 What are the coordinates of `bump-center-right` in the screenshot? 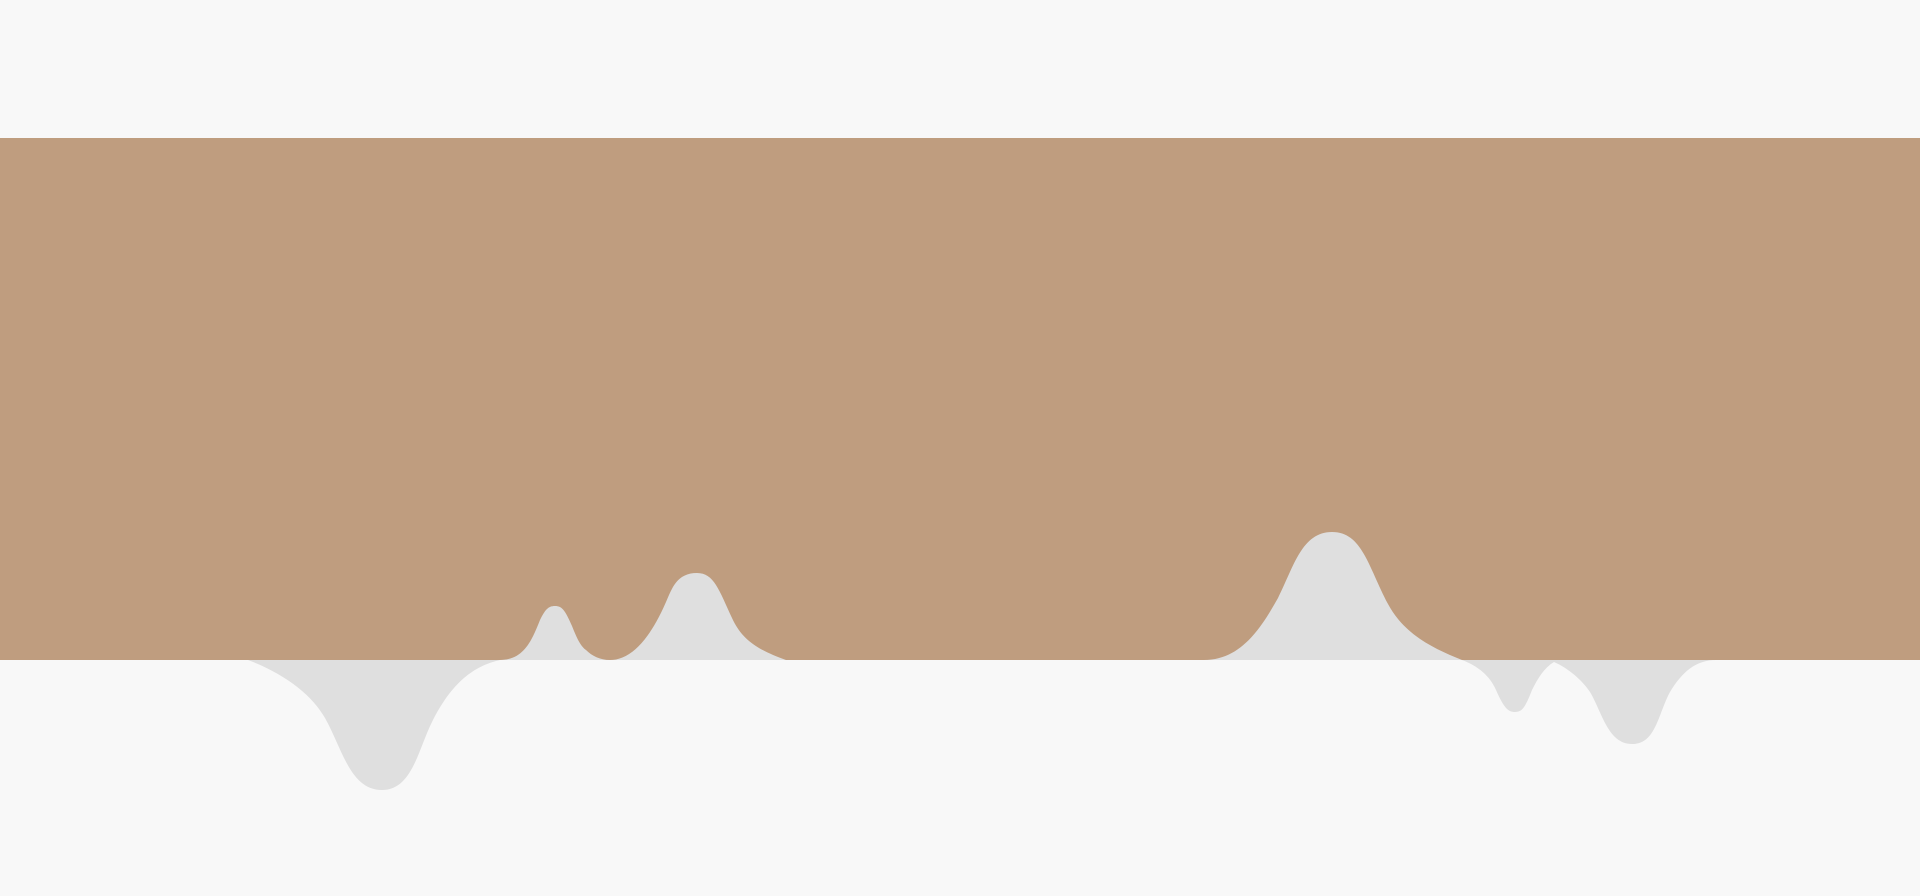 It's located at (1333, 596).